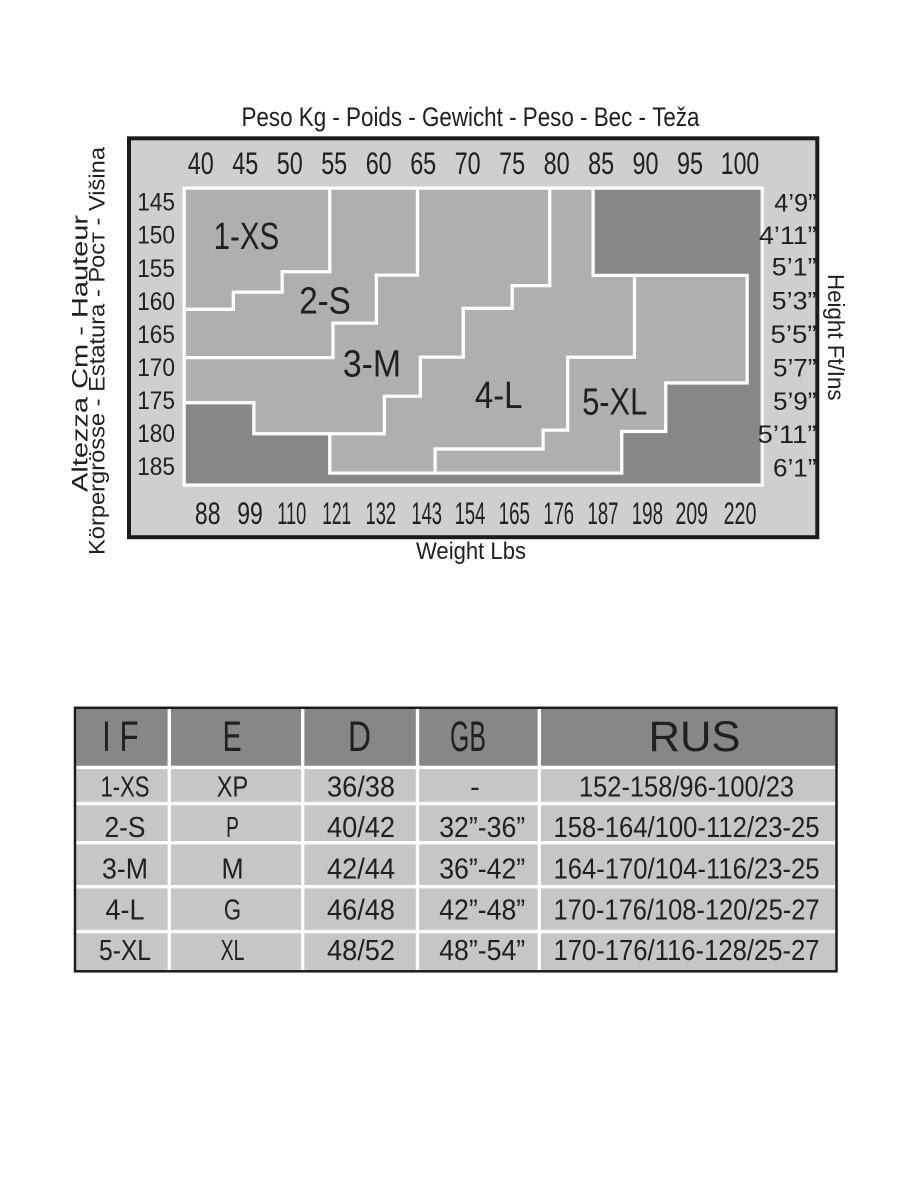  I want to click on svg-text: Altezza Cm - Hauteur, so click(80, 353).